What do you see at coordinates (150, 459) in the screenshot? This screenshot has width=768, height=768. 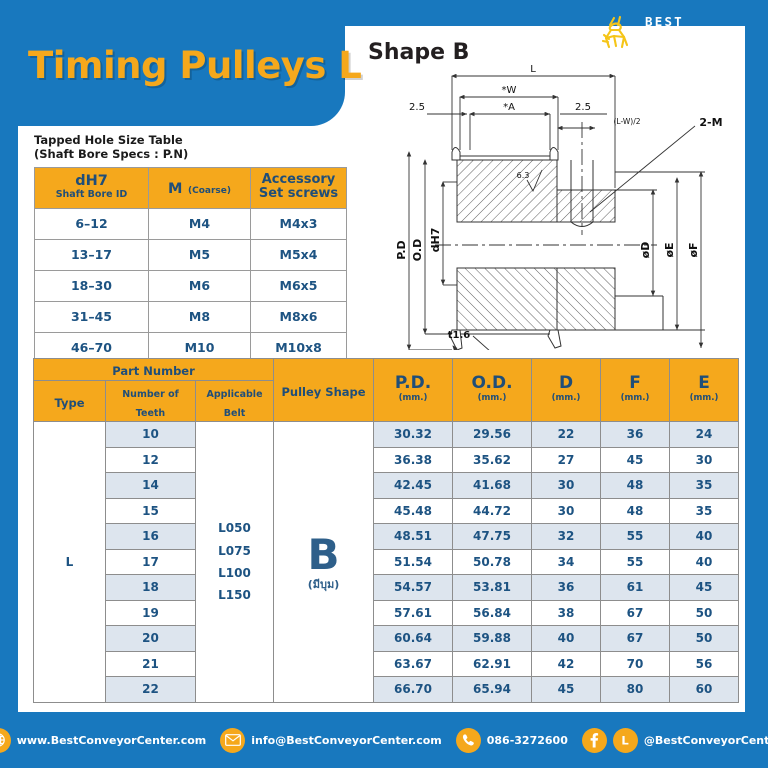 I see `spec-cell-teeth: 12` at bounding box center [150, 459].